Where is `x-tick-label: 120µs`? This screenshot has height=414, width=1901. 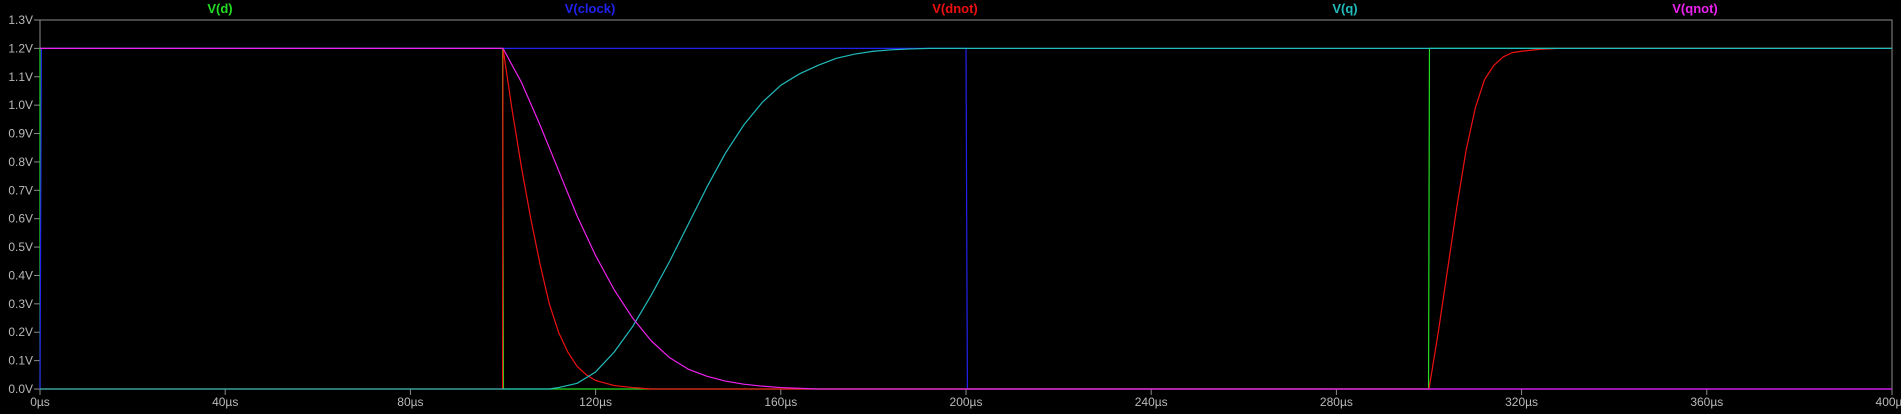
x-tick-label: 120µs is located at coordinates (595, 402).